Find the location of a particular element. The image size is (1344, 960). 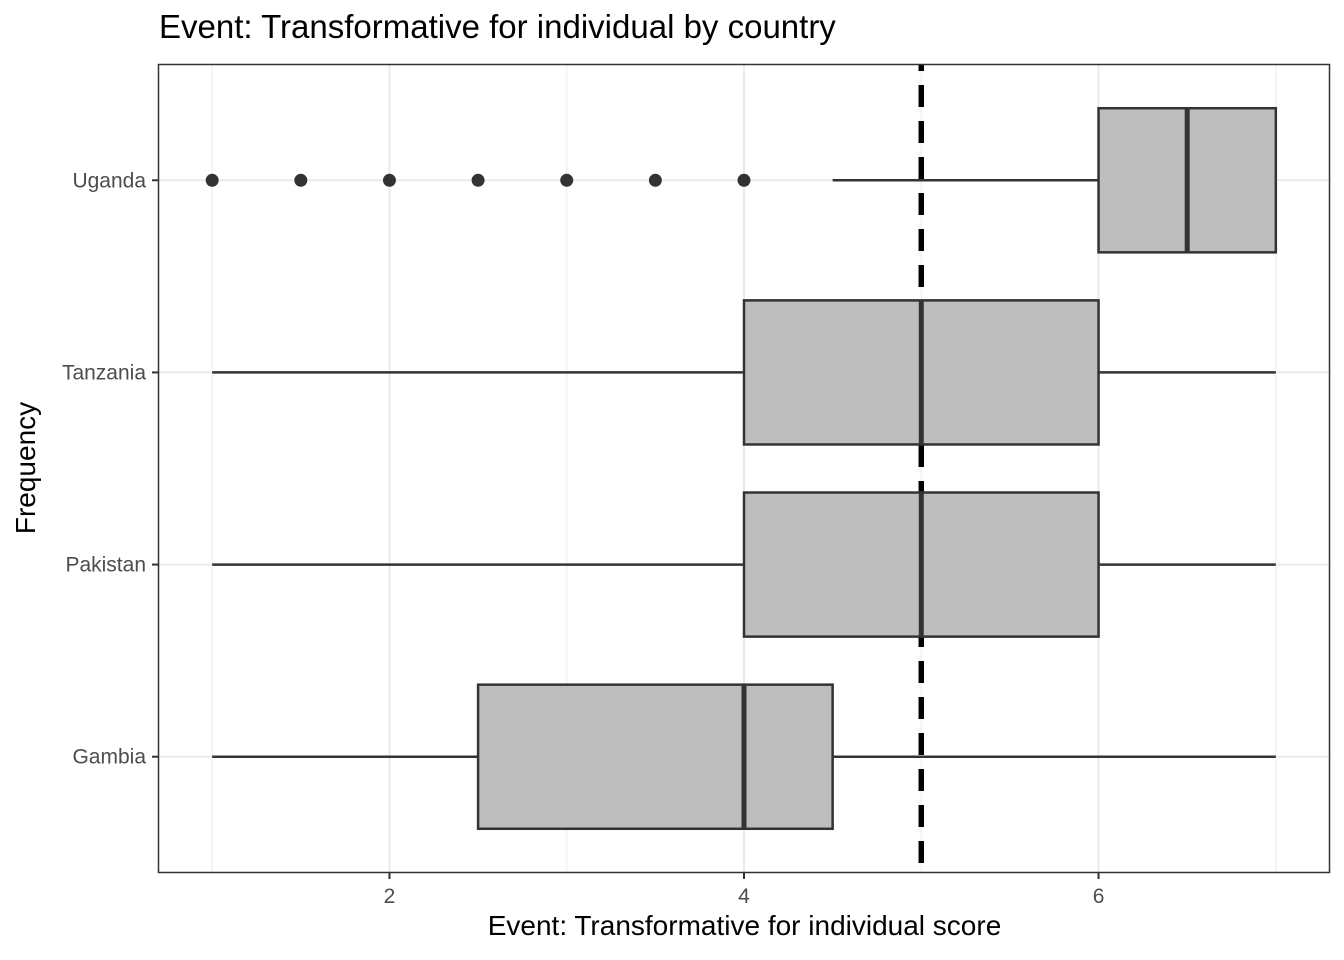

y-tick-label-gambia: Gambia is located at coordinates (109, 757).